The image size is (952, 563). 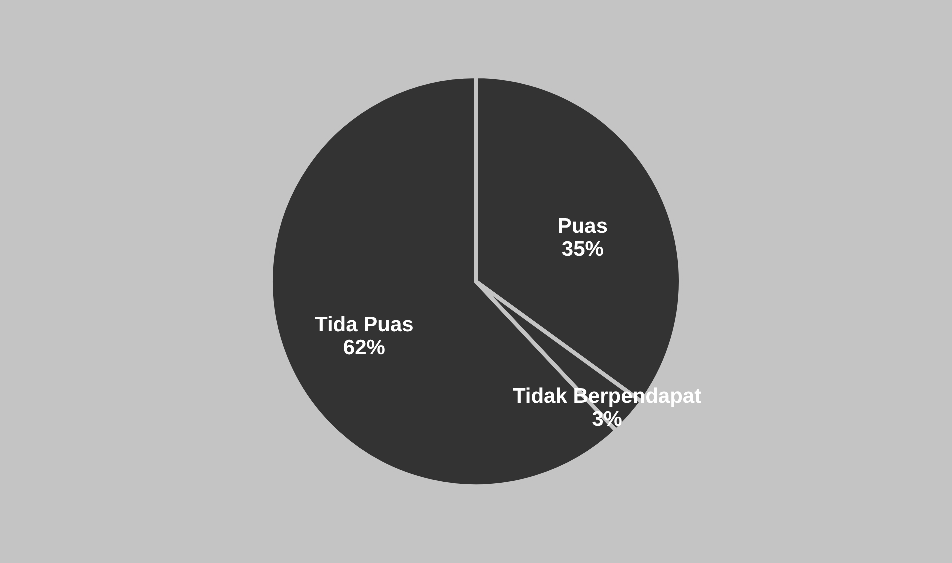 I want to click on data-label: 62%, so click(x=364, y=348).